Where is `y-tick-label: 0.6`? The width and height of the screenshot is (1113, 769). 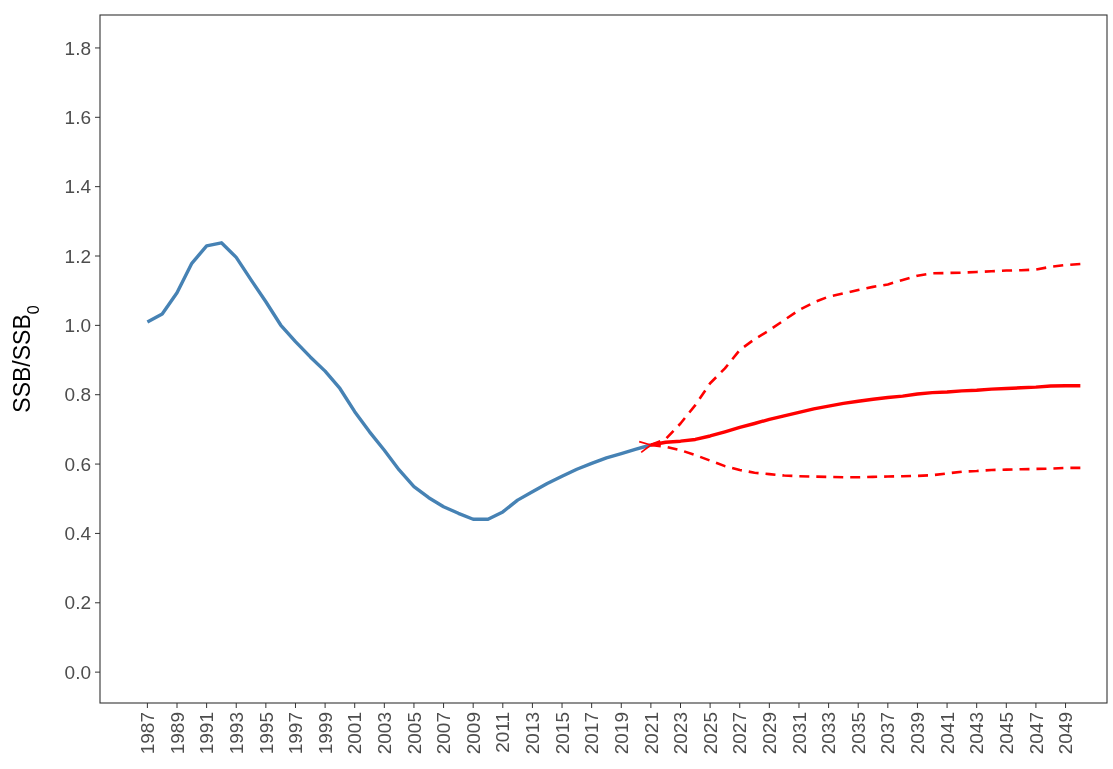
y-tick-label: 0.6 is located at coordinates (77, 464).